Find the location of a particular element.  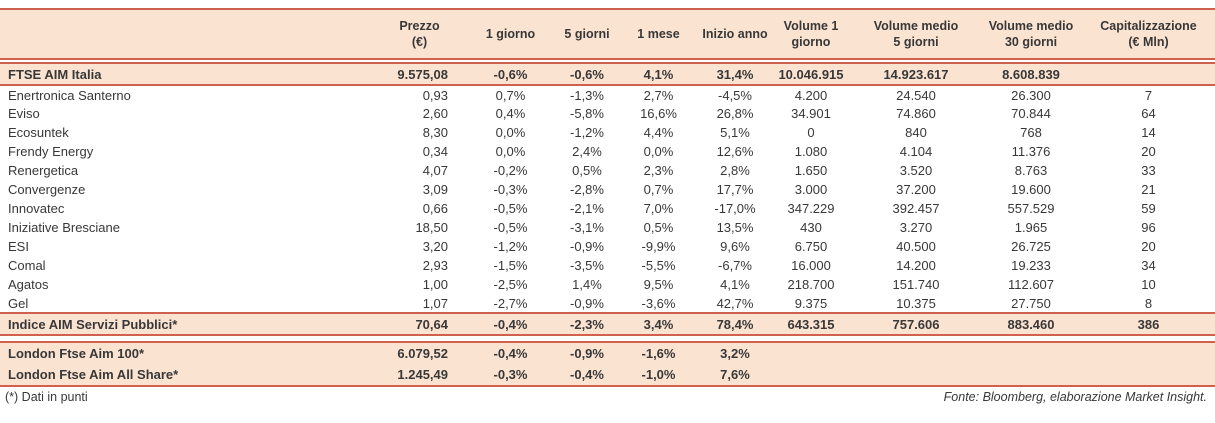

value-cell: 8 is located at coordinates (1148, 303).